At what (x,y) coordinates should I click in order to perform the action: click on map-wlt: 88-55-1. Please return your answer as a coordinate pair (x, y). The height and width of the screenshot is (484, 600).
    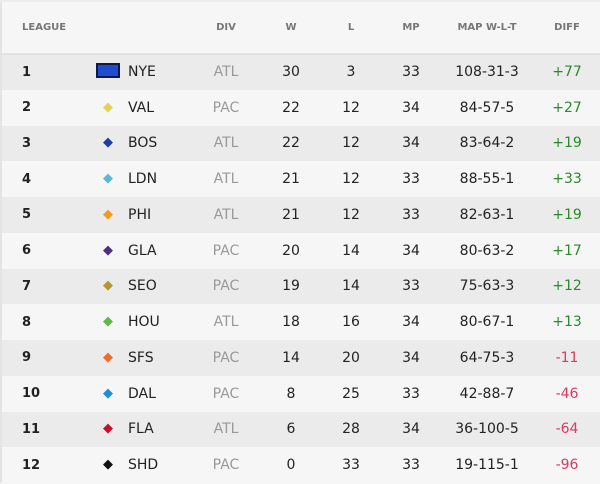
    Looking at the image, I should click on (487, 179).